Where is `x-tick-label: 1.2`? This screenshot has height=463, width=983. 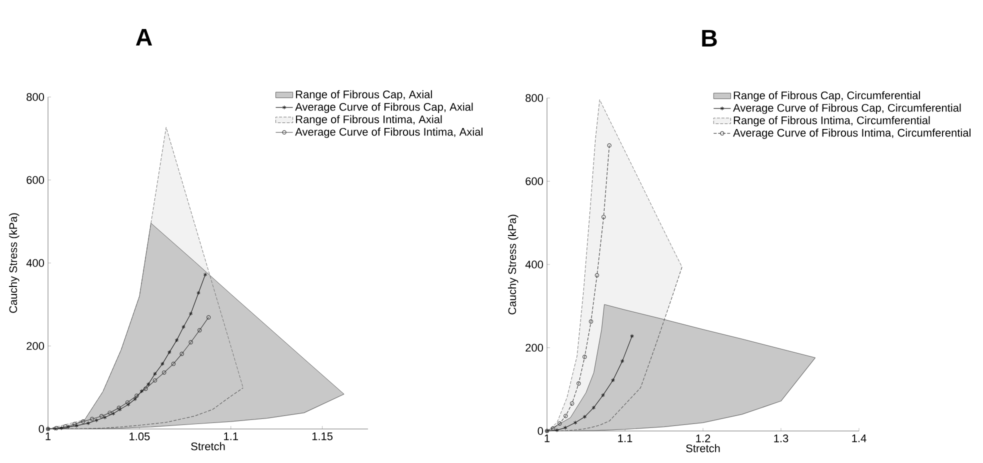
x-tick-label: 1.2 is located at coordinates (703, 438).